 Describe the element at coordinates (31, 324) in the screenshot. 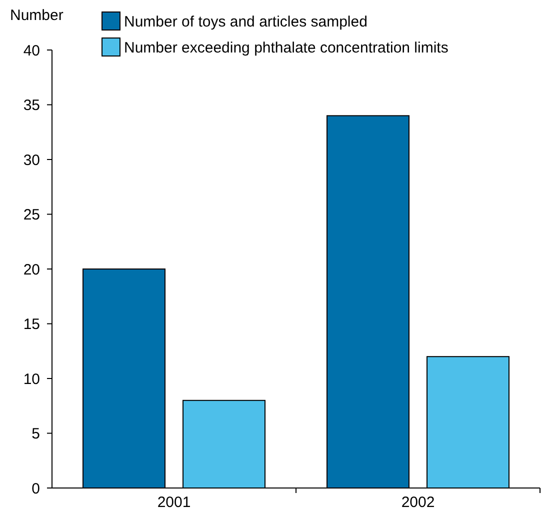

I see `y-tick-label: 15` at that location.